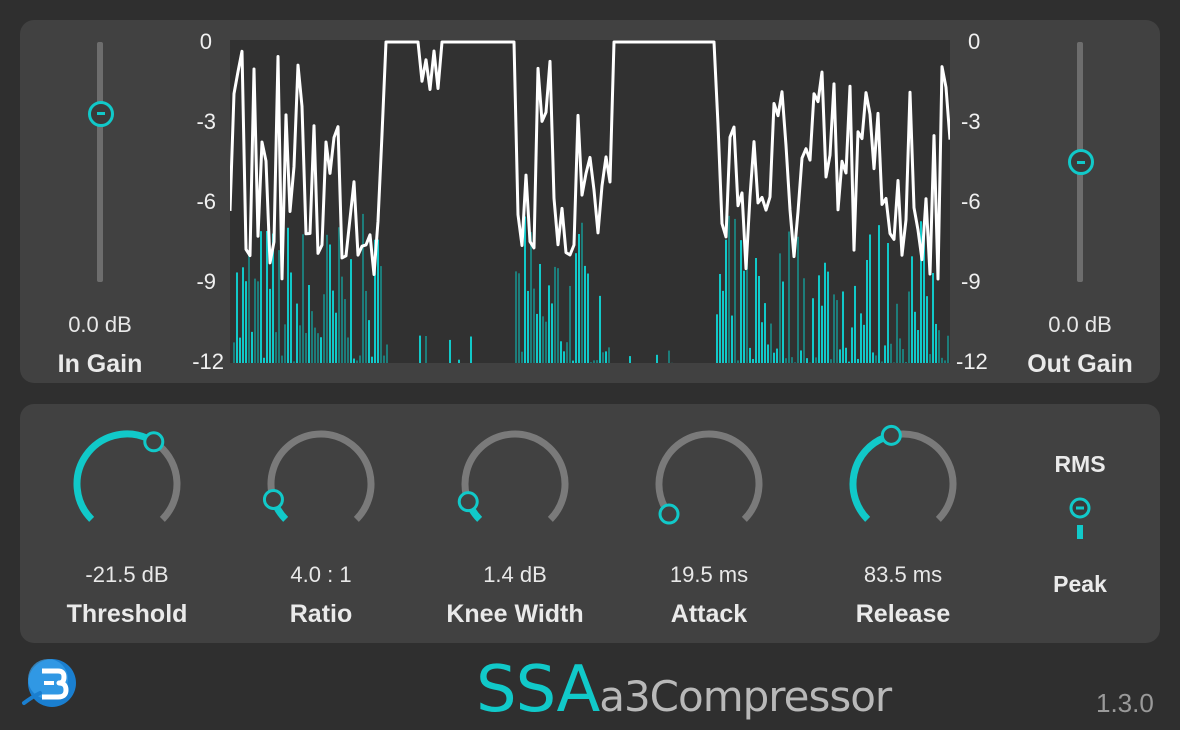 This screenshot has width=1180, height=730. What do you see at coordinates (1080, 324) in the screenshot?
I see `out-gain-value: 0.0 dB` at bounding box center [1080, 324].